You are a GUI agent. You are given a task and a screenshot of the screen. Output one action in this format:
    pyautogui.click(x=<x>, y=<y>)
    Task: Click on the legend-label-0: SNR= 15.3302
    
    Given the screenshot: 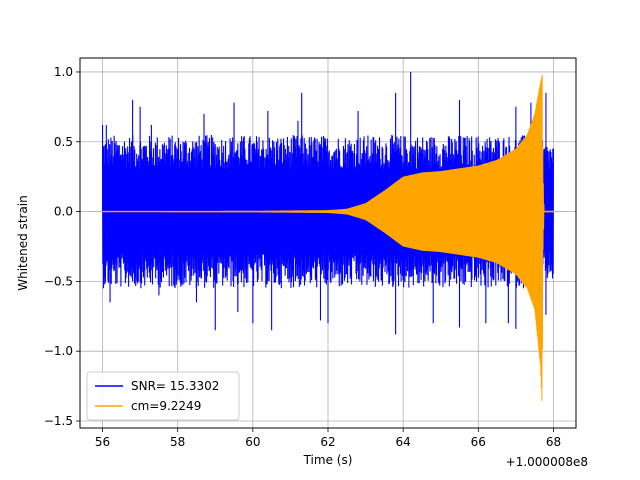 What is the action you would take?
    pyautogui.click(x=175, y=386)
    